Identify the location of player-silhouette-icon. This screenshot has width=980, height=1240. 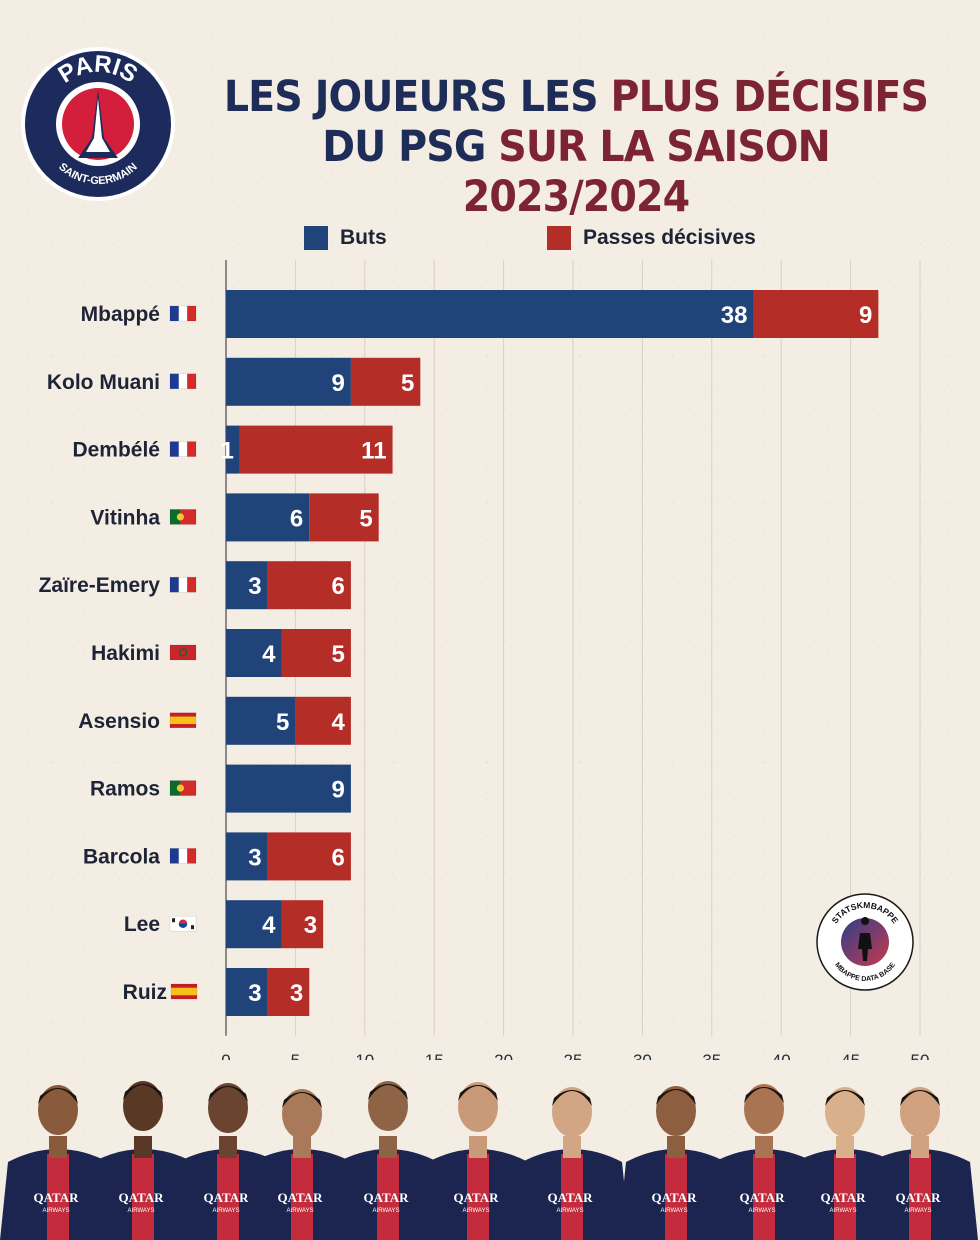
(865, 939).